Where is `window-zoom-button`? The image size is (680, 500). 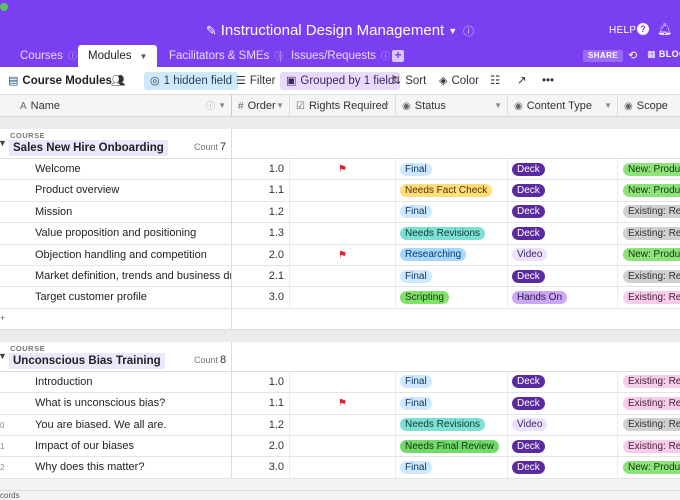
window-zoom-button is located at coordinates (4, 7).